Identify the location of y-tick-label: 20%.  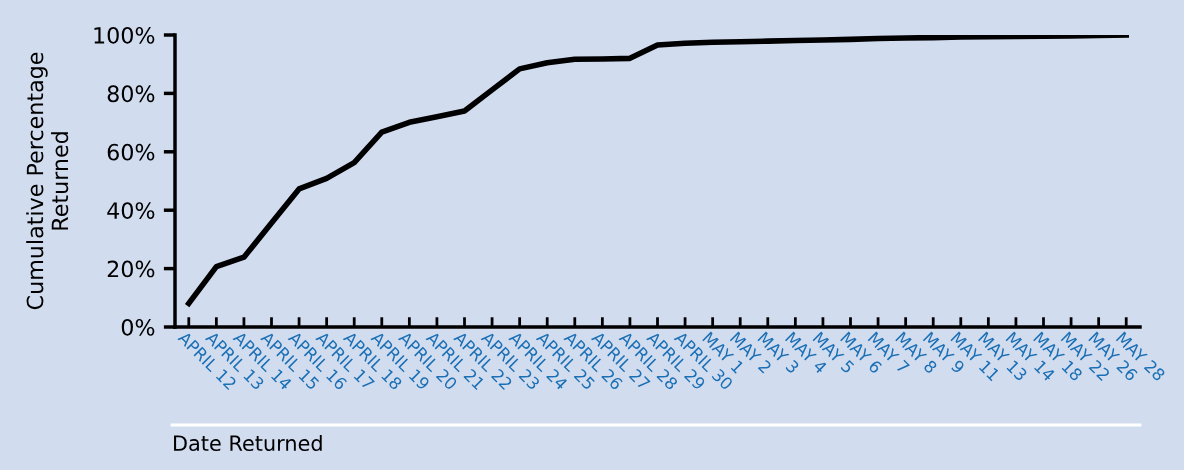
(131, 269).